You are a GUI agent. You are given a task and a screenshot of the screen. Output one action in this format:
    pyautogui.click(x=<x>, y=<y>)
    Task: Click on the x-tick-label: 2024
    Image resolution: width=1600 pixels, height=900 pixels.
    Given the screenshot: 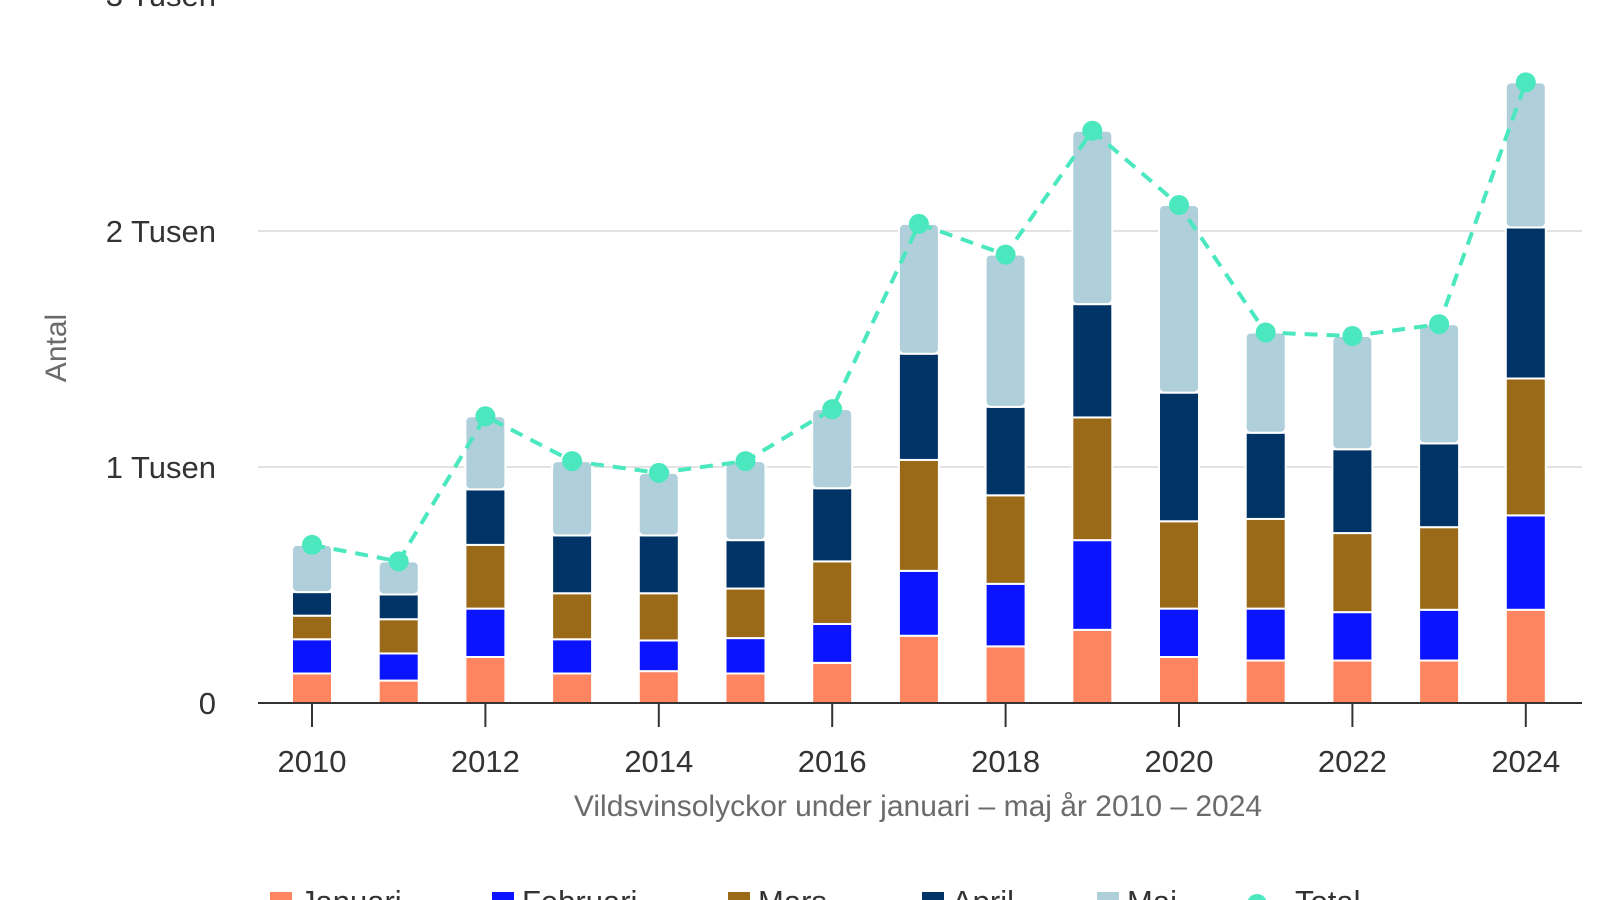 What is the action you would take?
    pyautogui.click(x=1525, y=761)
    